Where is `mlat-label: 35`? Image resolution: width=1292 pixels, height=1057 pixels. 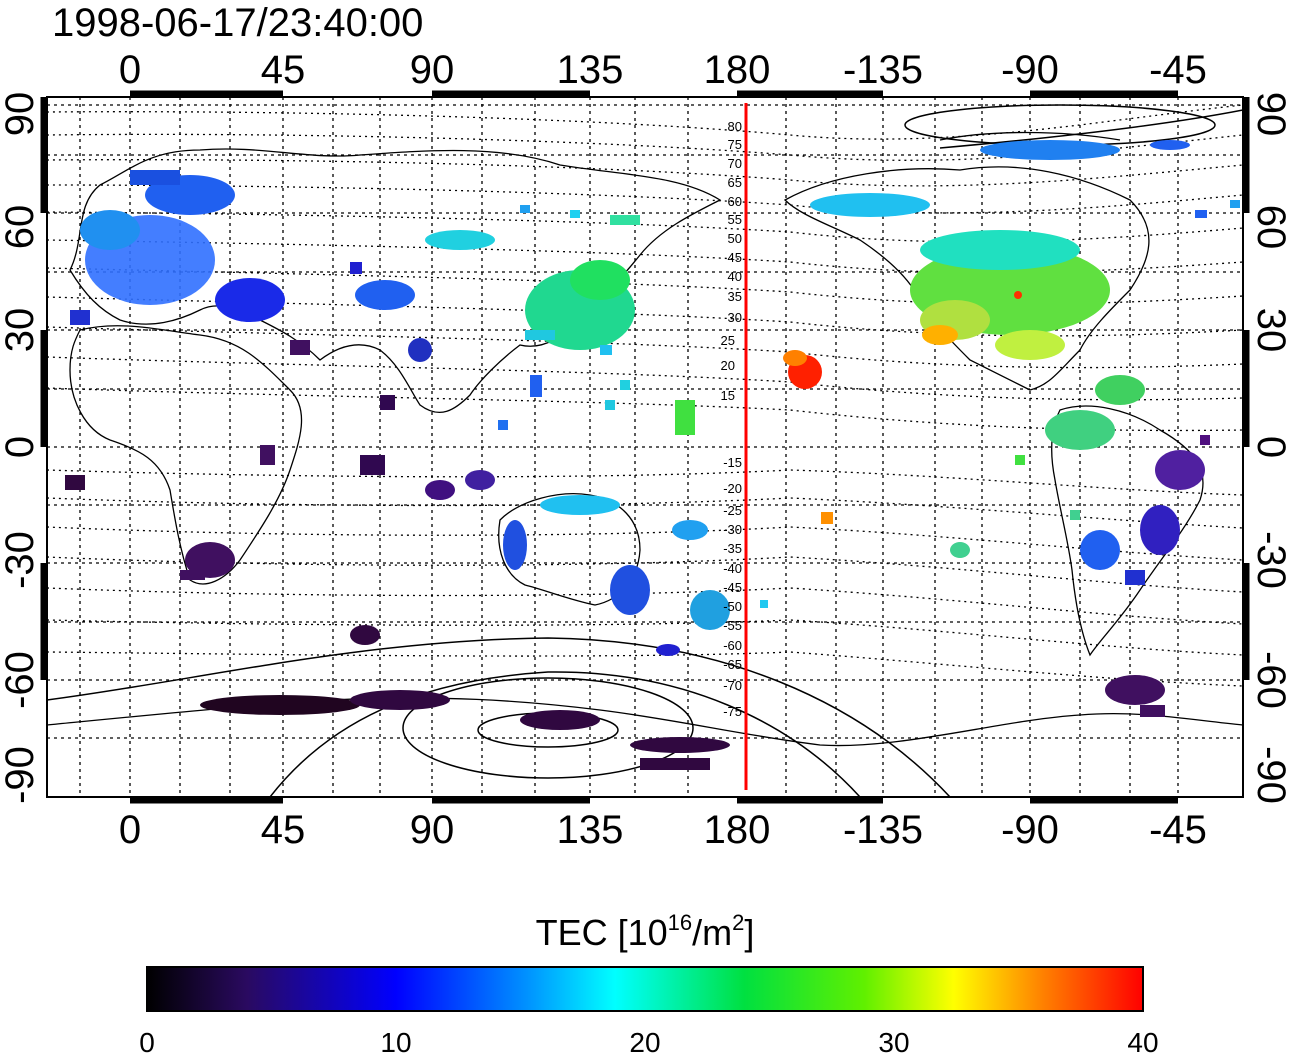 mlat-label: 35 is located at coordinates (735, 296).